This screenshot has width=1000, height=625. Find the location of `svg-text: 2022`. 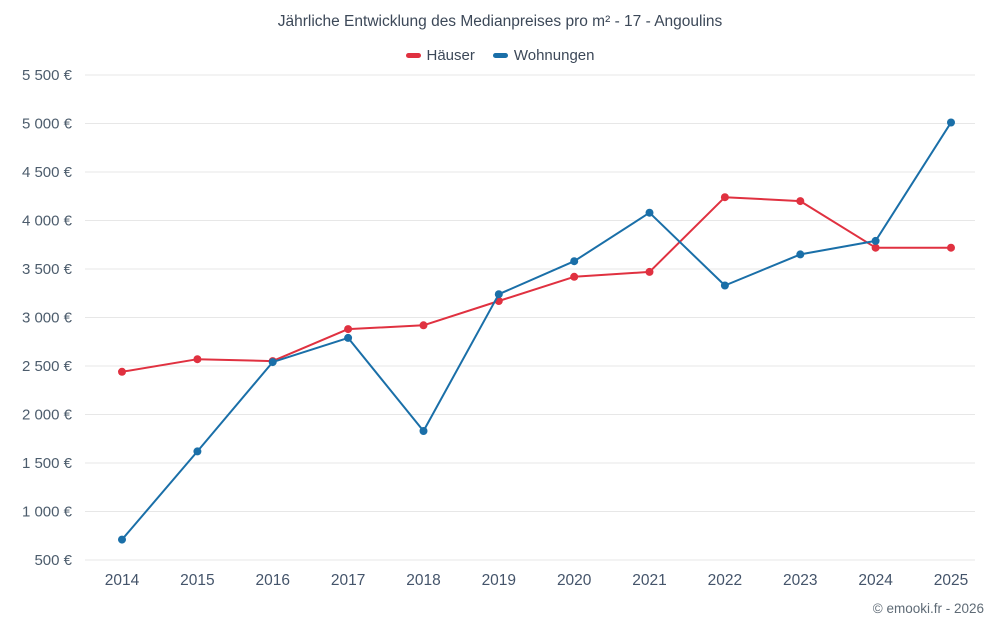

svg-text: 2022 is located at coordinates (725, 580).